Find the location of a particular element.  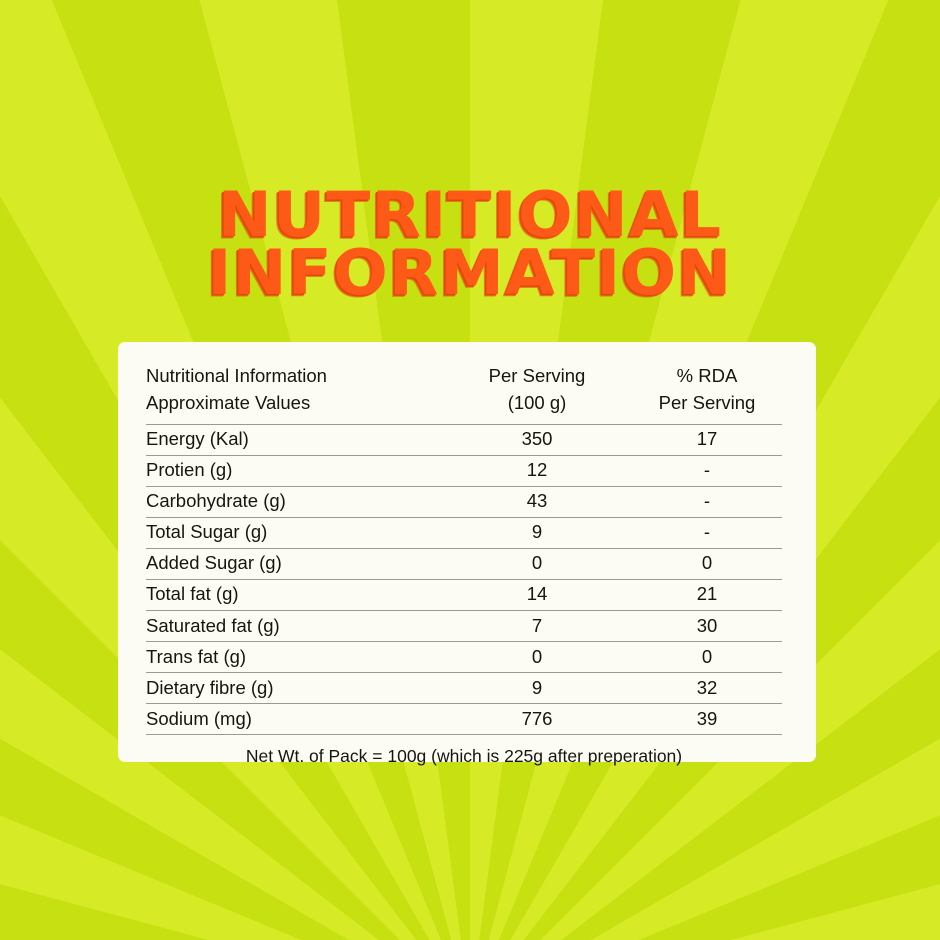

header-per-serving-line1: Per Serving is located at coordinates (537, 375).